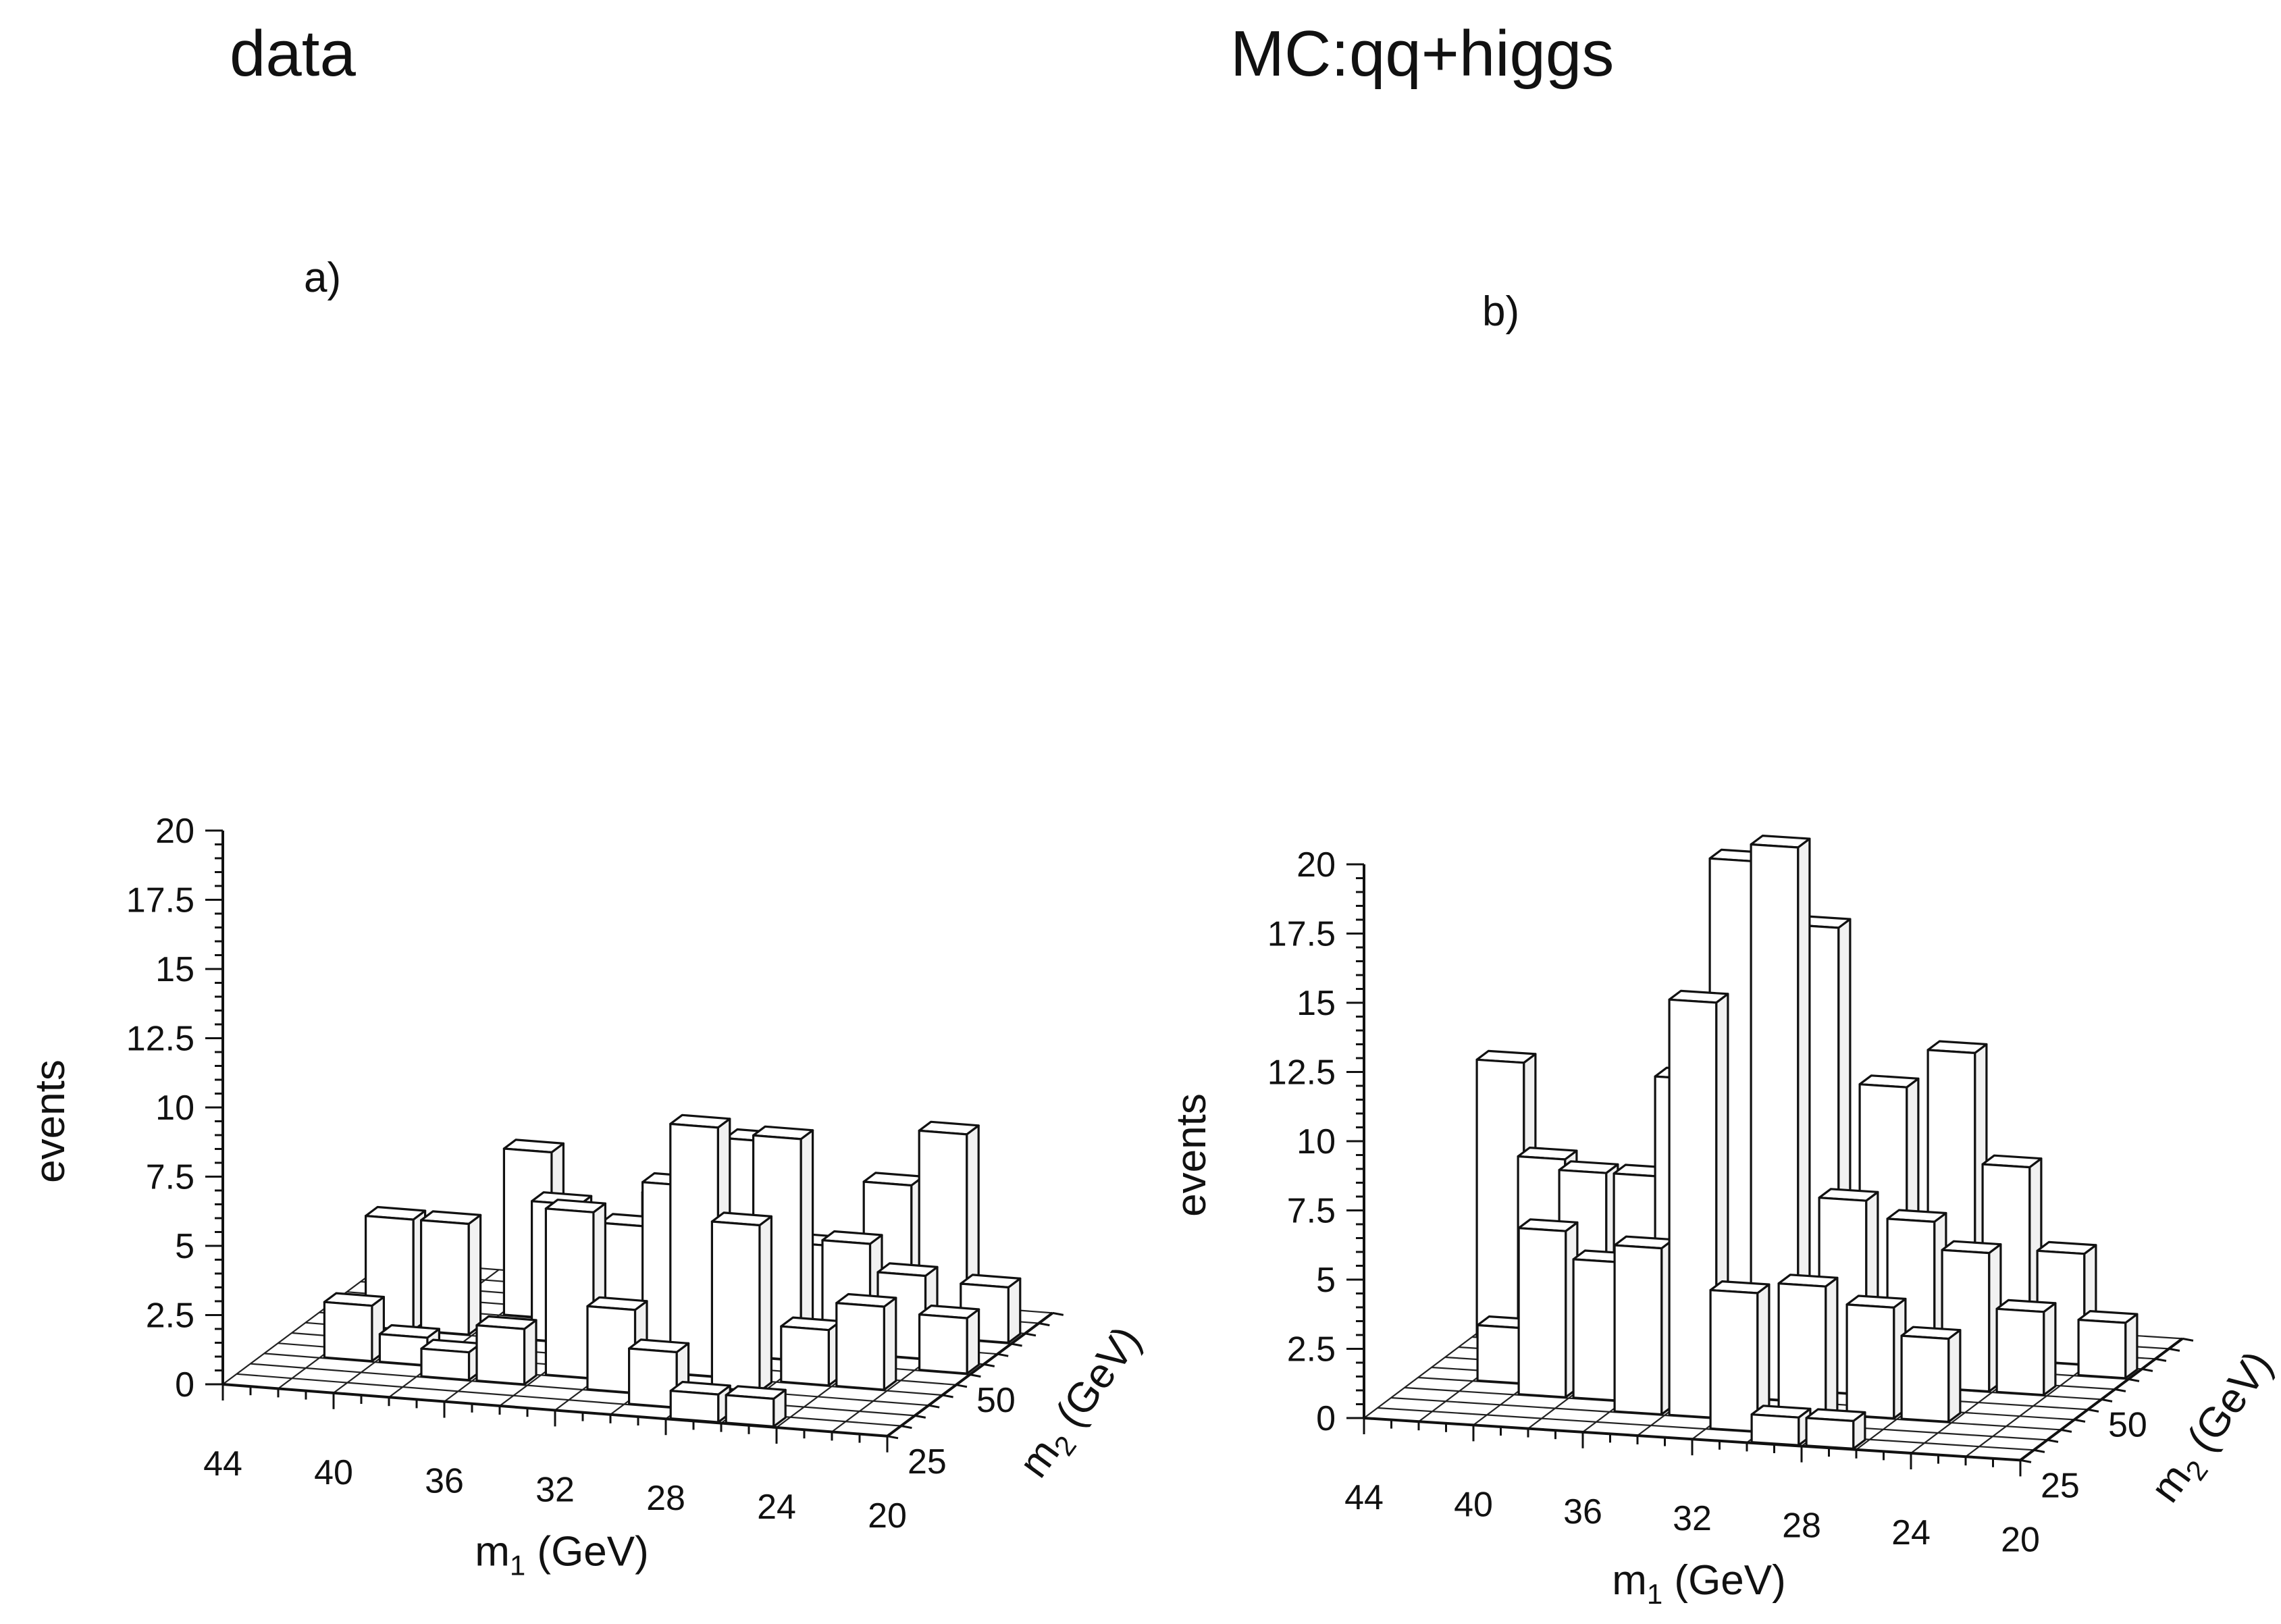 The width and height of the screenshot is (2281, 1624). I want to click on panel-a-x-tick-label: 44, so click(223, 1464).